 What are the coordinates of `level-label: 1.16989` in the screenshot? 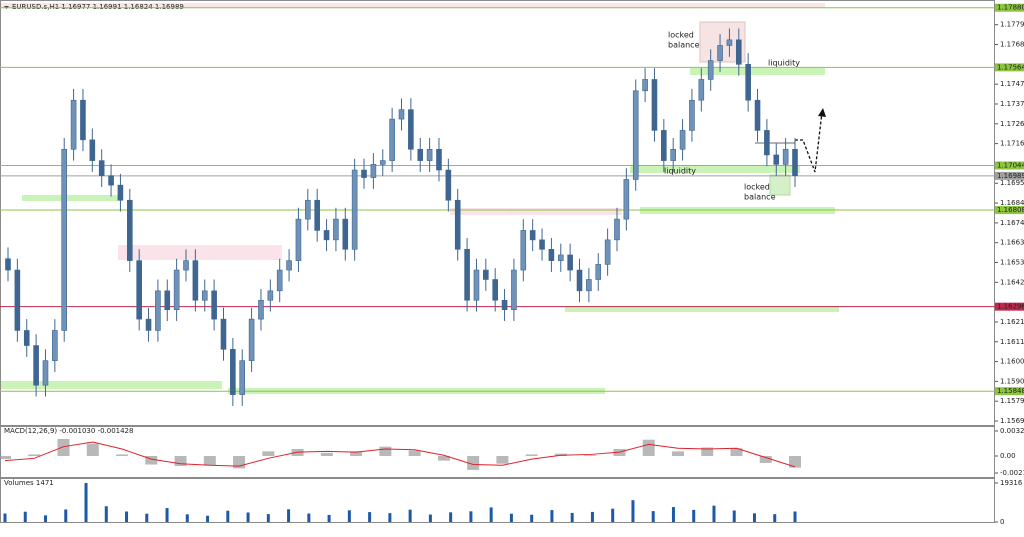 It's located at (1010, 176).